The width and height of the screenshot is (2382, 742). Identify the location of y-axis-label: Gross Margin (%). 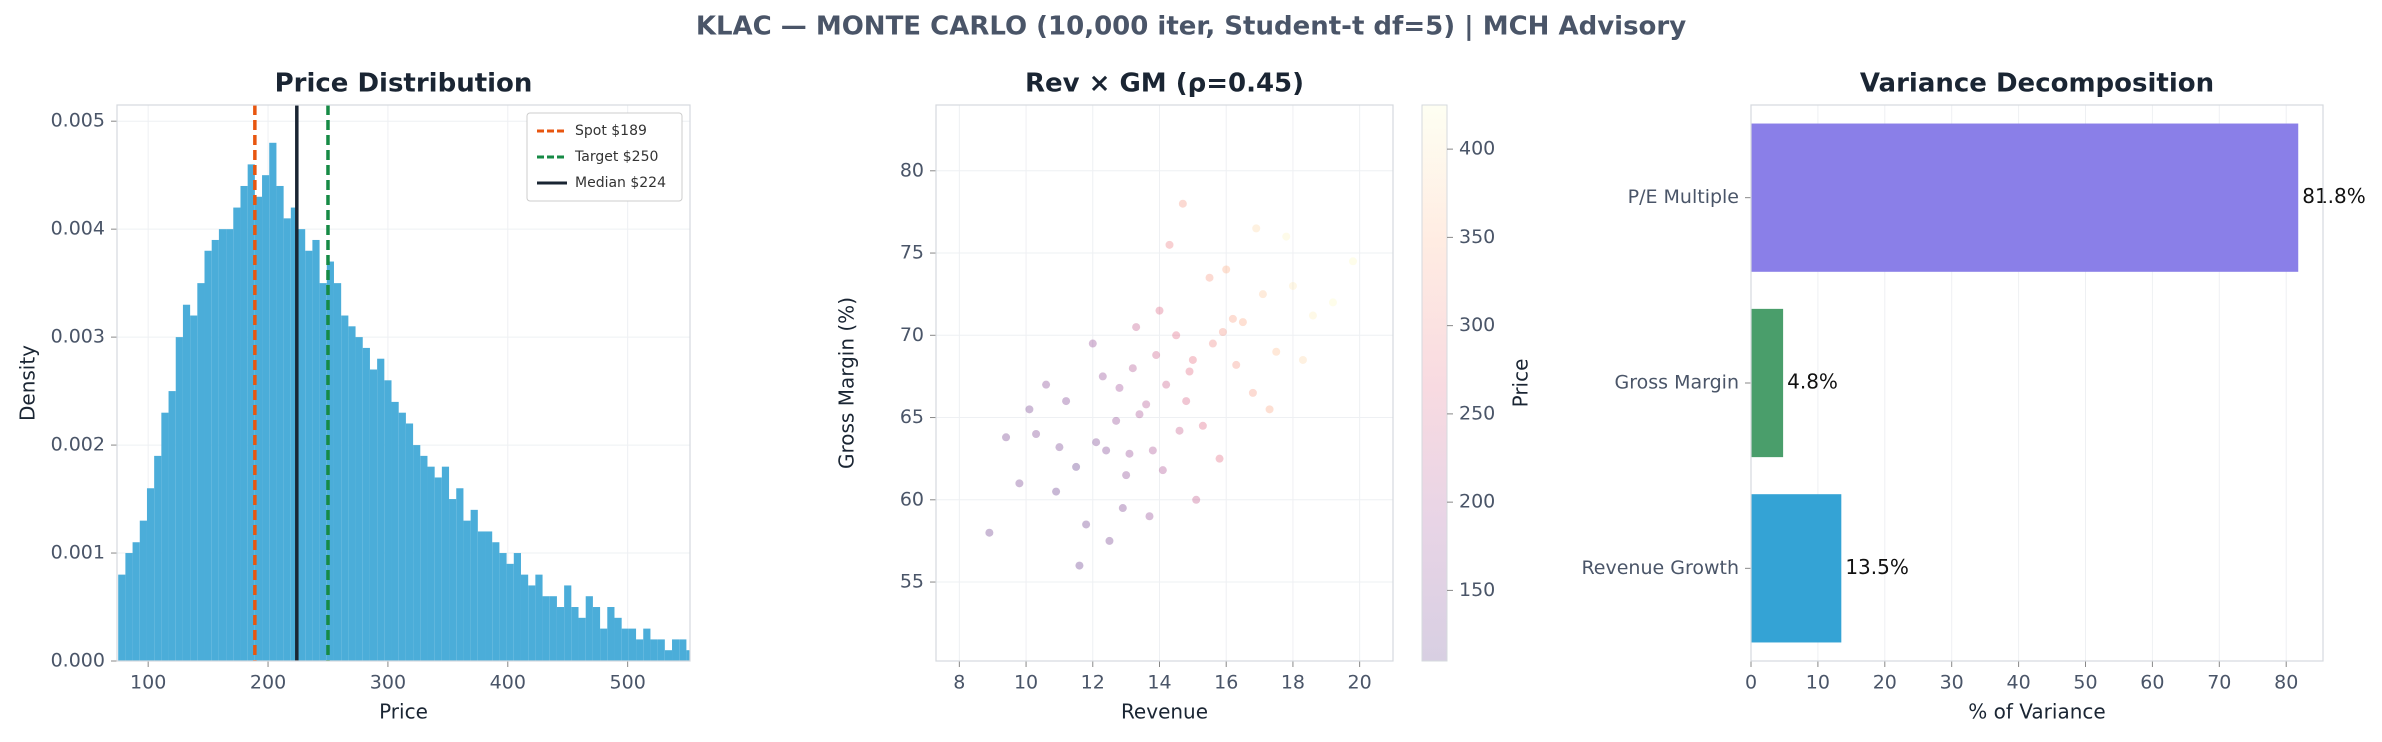
(847, 383).